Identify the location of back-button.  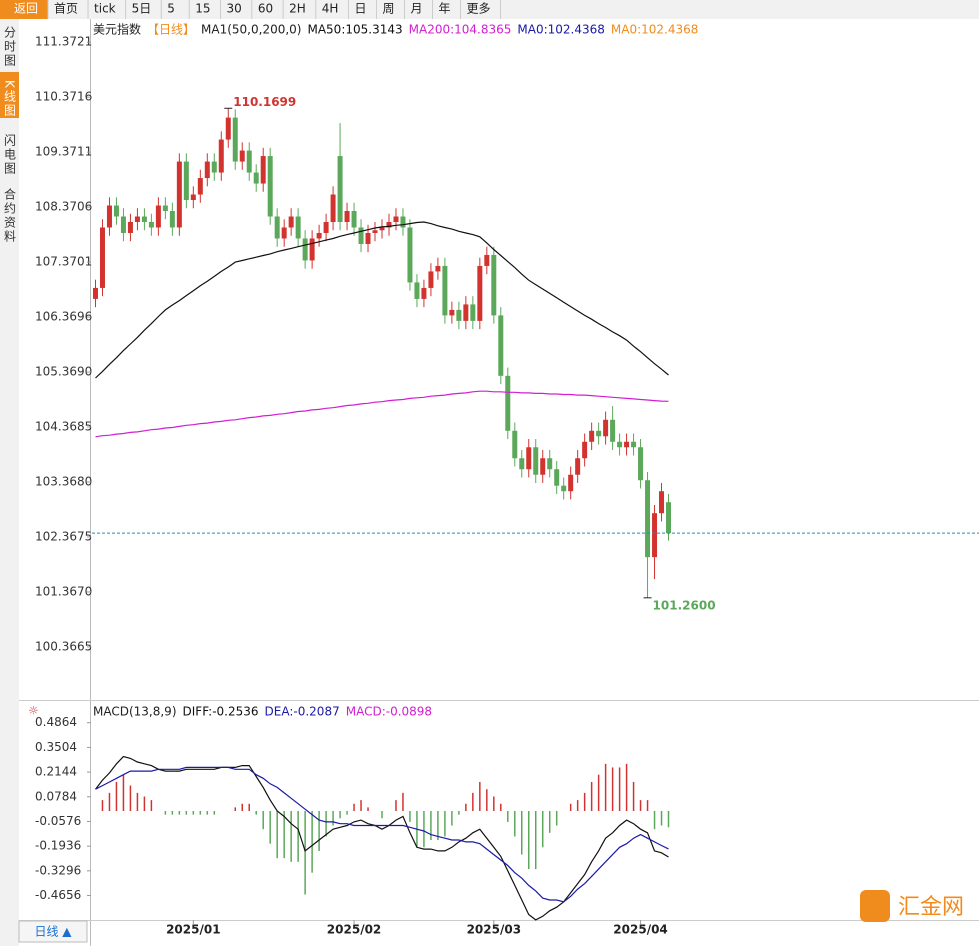
(24, 9).